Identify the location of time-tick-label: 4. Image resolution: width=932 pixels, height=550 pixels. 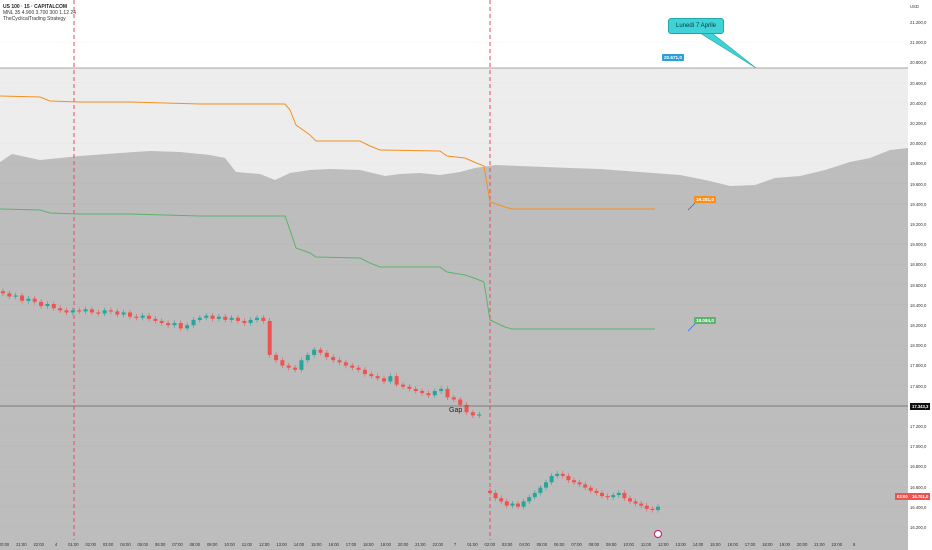
(56, 544).